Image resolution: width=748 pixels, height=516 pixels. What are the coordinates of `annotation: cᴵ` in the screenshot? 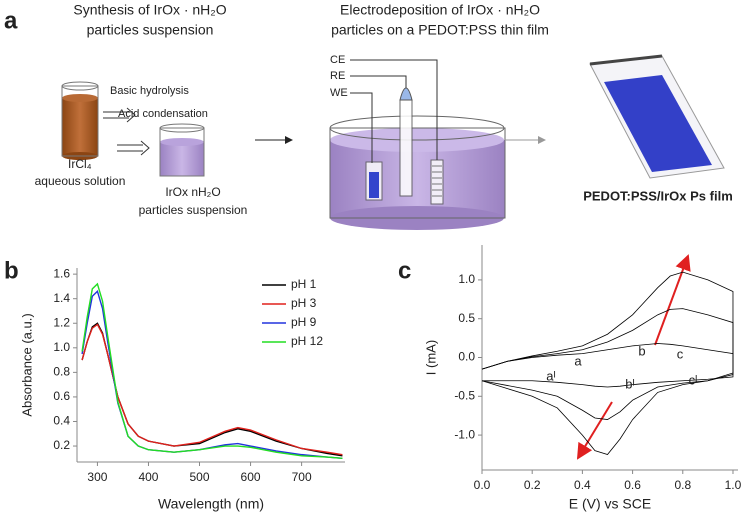 It's located at (693, 379).